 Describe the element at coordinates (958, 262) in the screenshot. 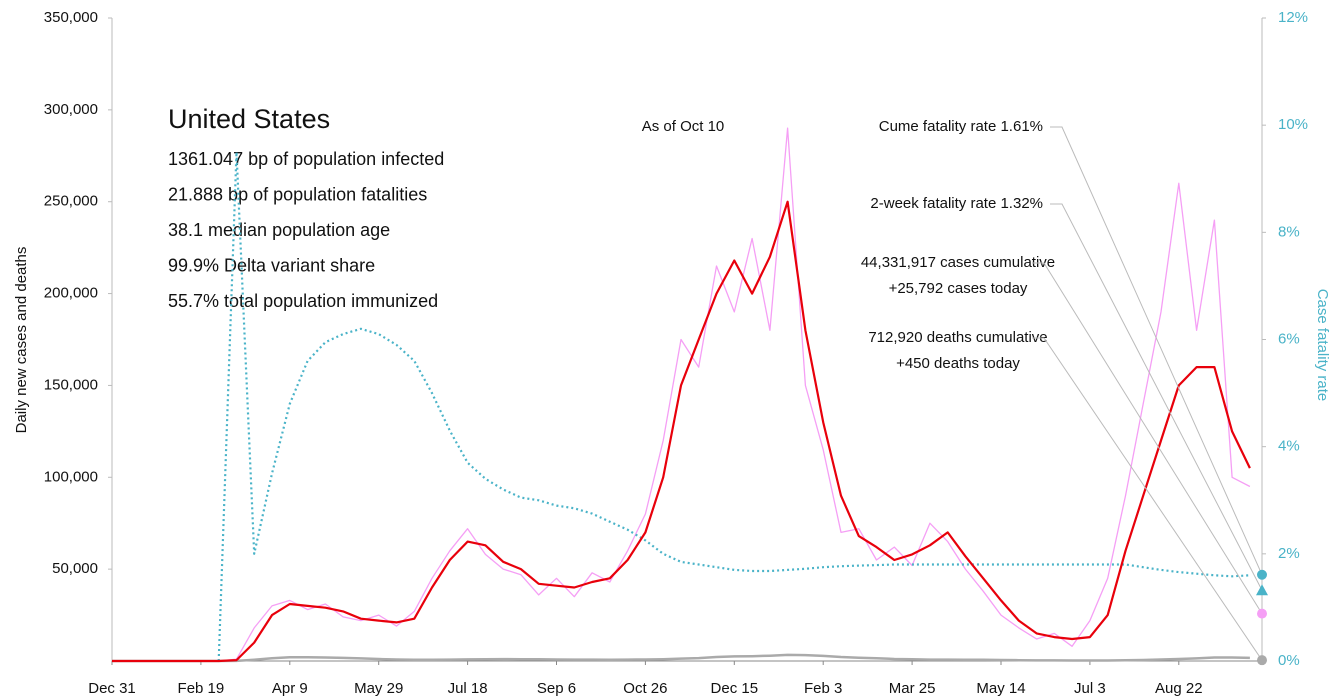

I see `annotation: 44,331,917 cases cumulative` at that location.